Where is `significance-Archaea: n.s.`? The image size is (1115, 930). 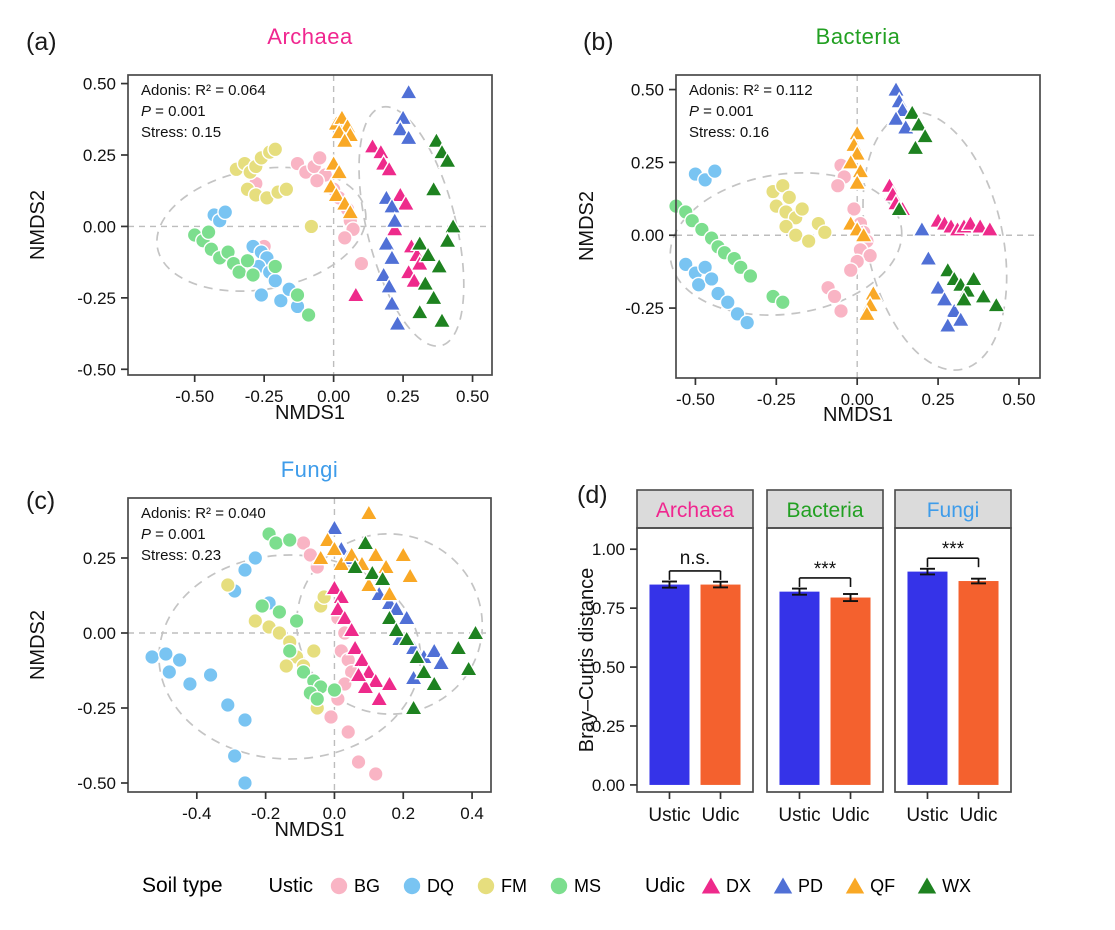 significance-Archaea: n.s. is located at coordinates (695, 558).